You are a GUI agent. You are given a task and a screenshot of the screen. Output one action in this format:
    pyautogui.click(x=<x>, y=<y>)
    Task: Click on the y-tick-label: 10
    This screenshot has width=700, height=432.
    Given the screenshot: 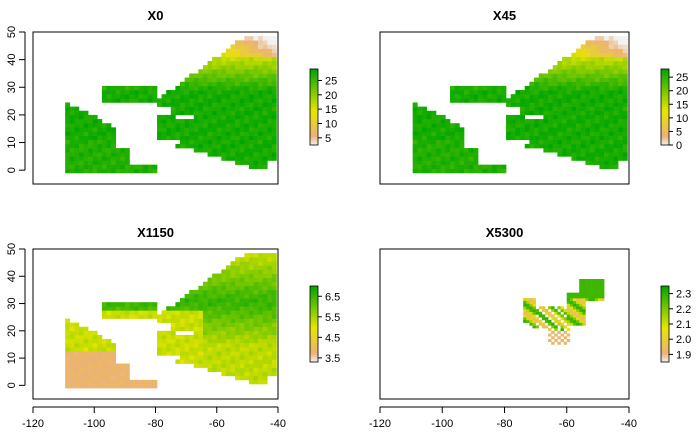 What is the action you would take?
    pyautogui.click(x=12, y=142)
    